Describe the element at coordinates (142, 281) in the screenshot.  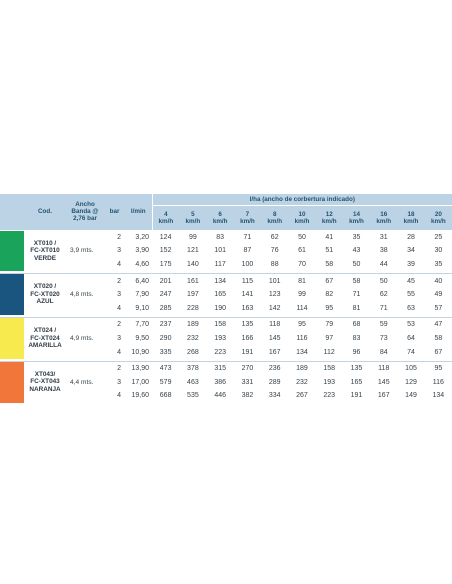
I see `flow-lmin: 6,40` at that location.